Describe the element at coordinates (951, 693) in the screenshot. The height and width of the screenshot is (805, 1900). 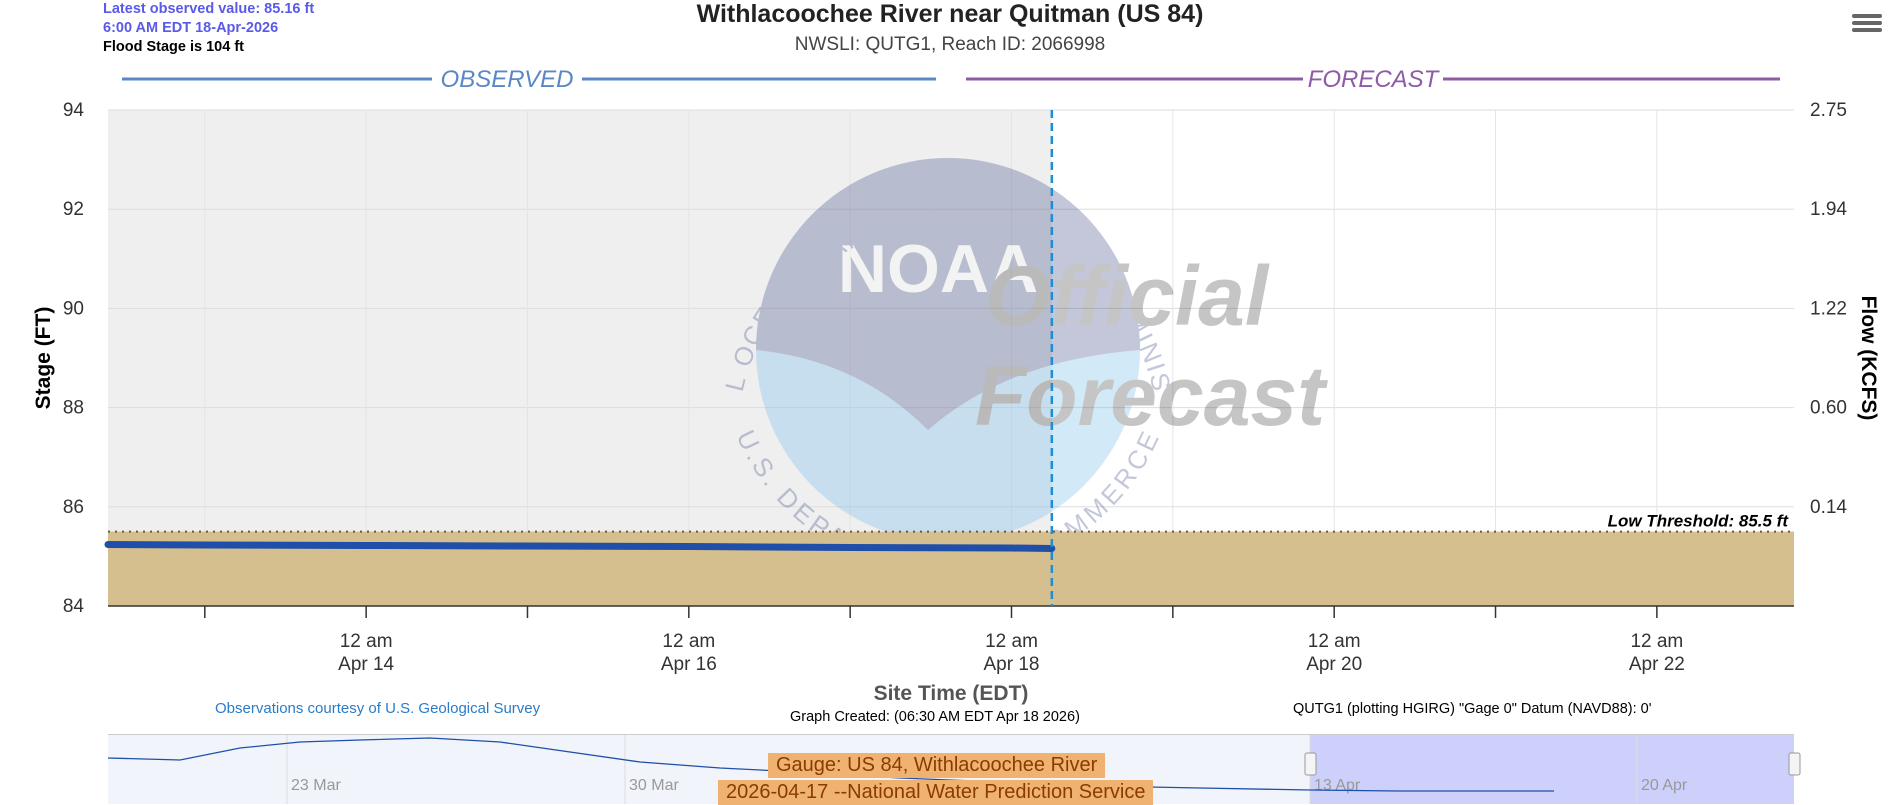
I see `x-axis-title: Site Time (EDT)` at that location.